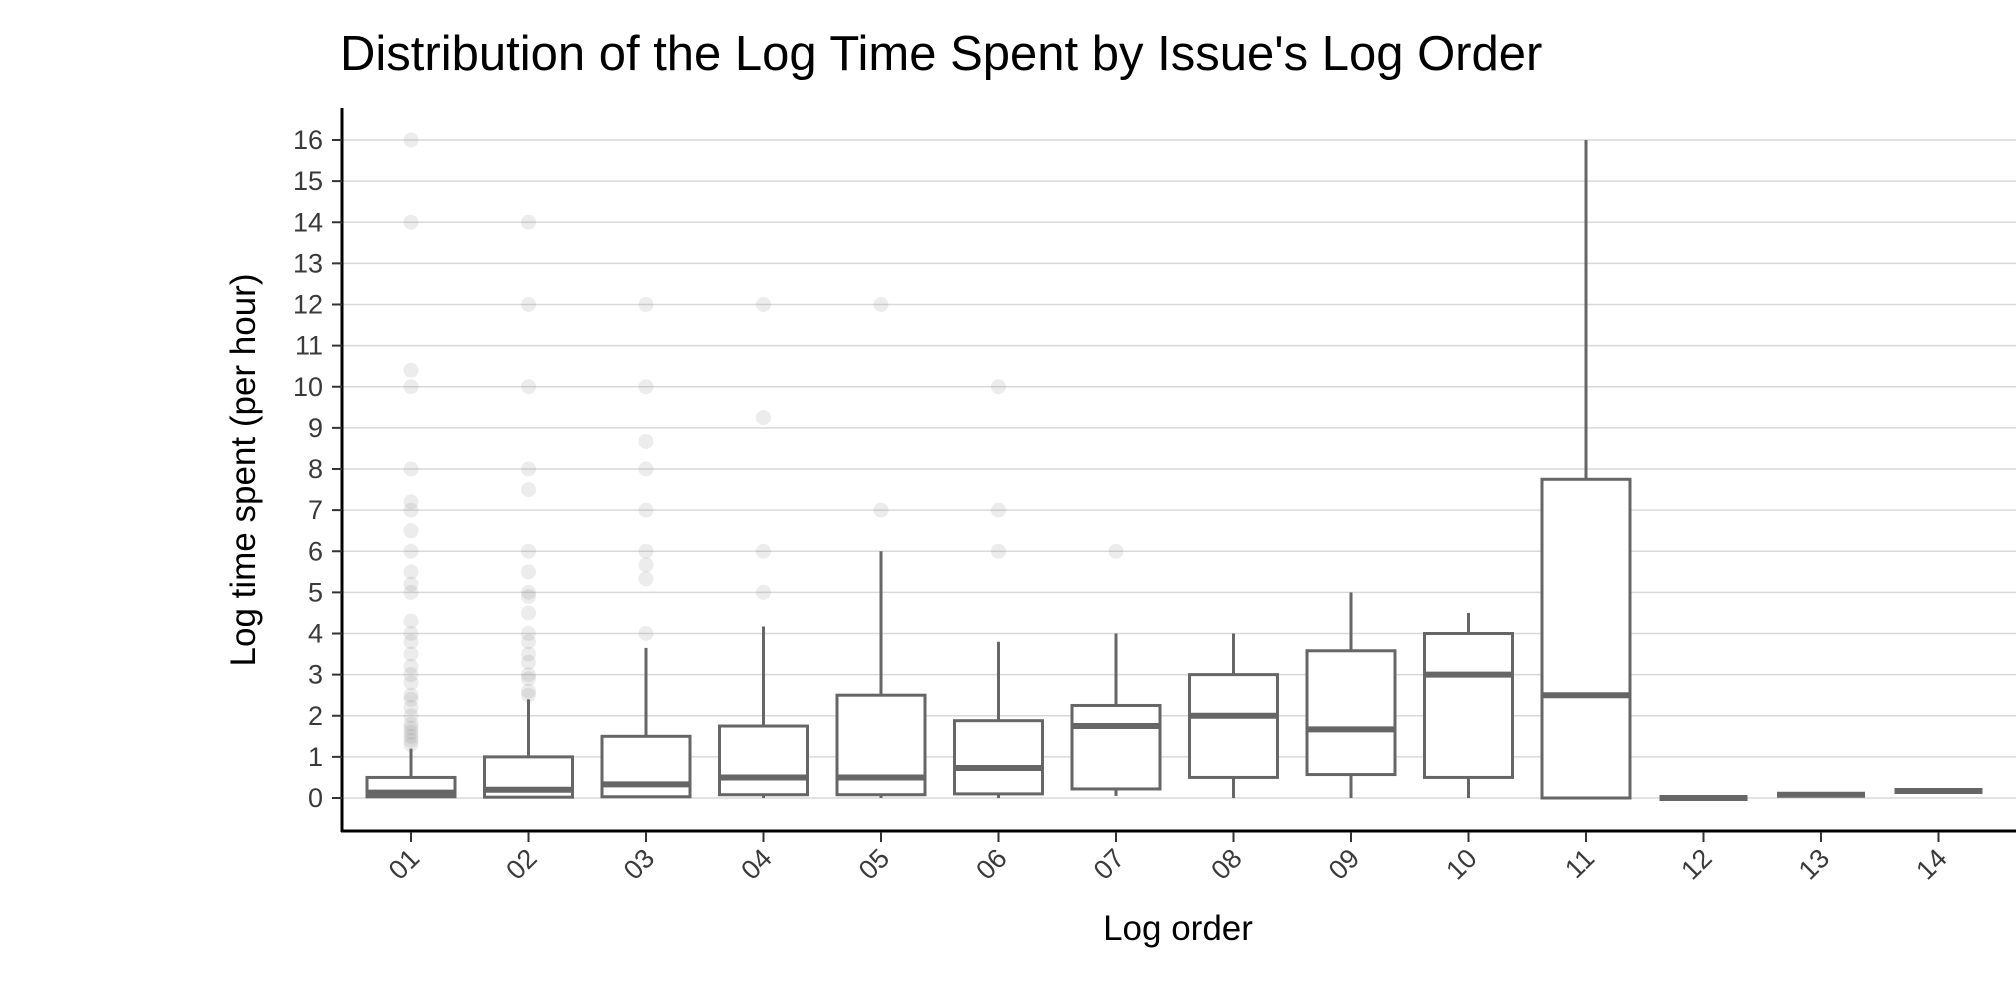  I want to click on x-tick-label: 06, so click(991, 864).